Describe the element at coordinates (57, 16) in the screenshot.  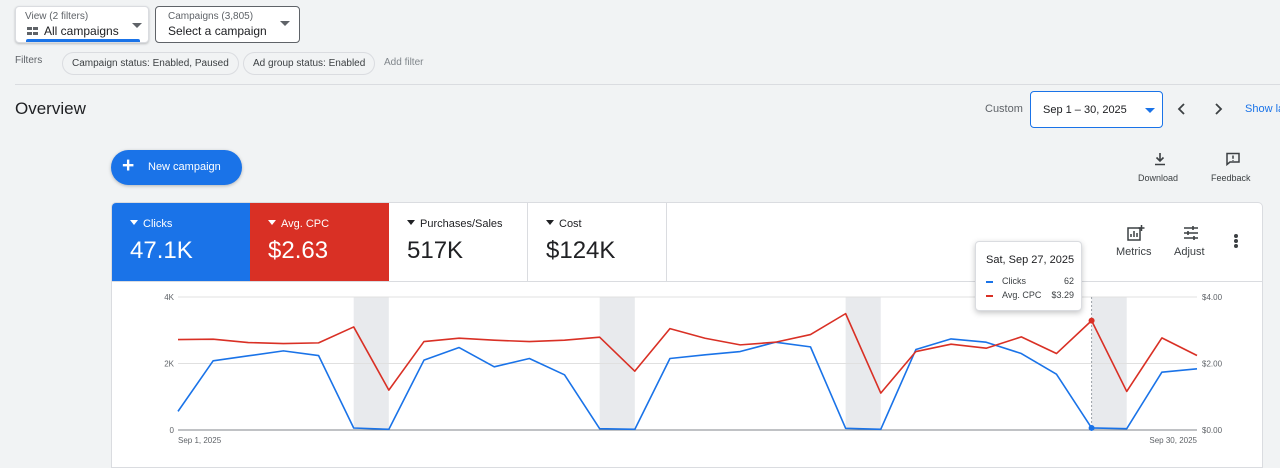
I see `view-dropdown-label: View (2 filters)` at that location.